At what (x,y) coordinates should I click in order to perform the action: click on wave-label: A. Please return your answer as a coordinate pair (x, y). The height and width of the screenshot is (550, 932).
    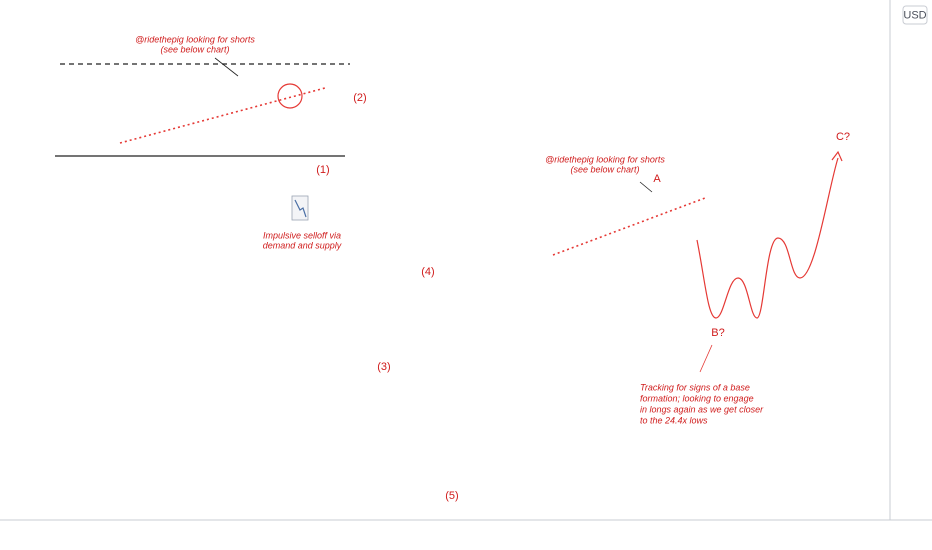
    Looking at the image, I should click on (657, 179).